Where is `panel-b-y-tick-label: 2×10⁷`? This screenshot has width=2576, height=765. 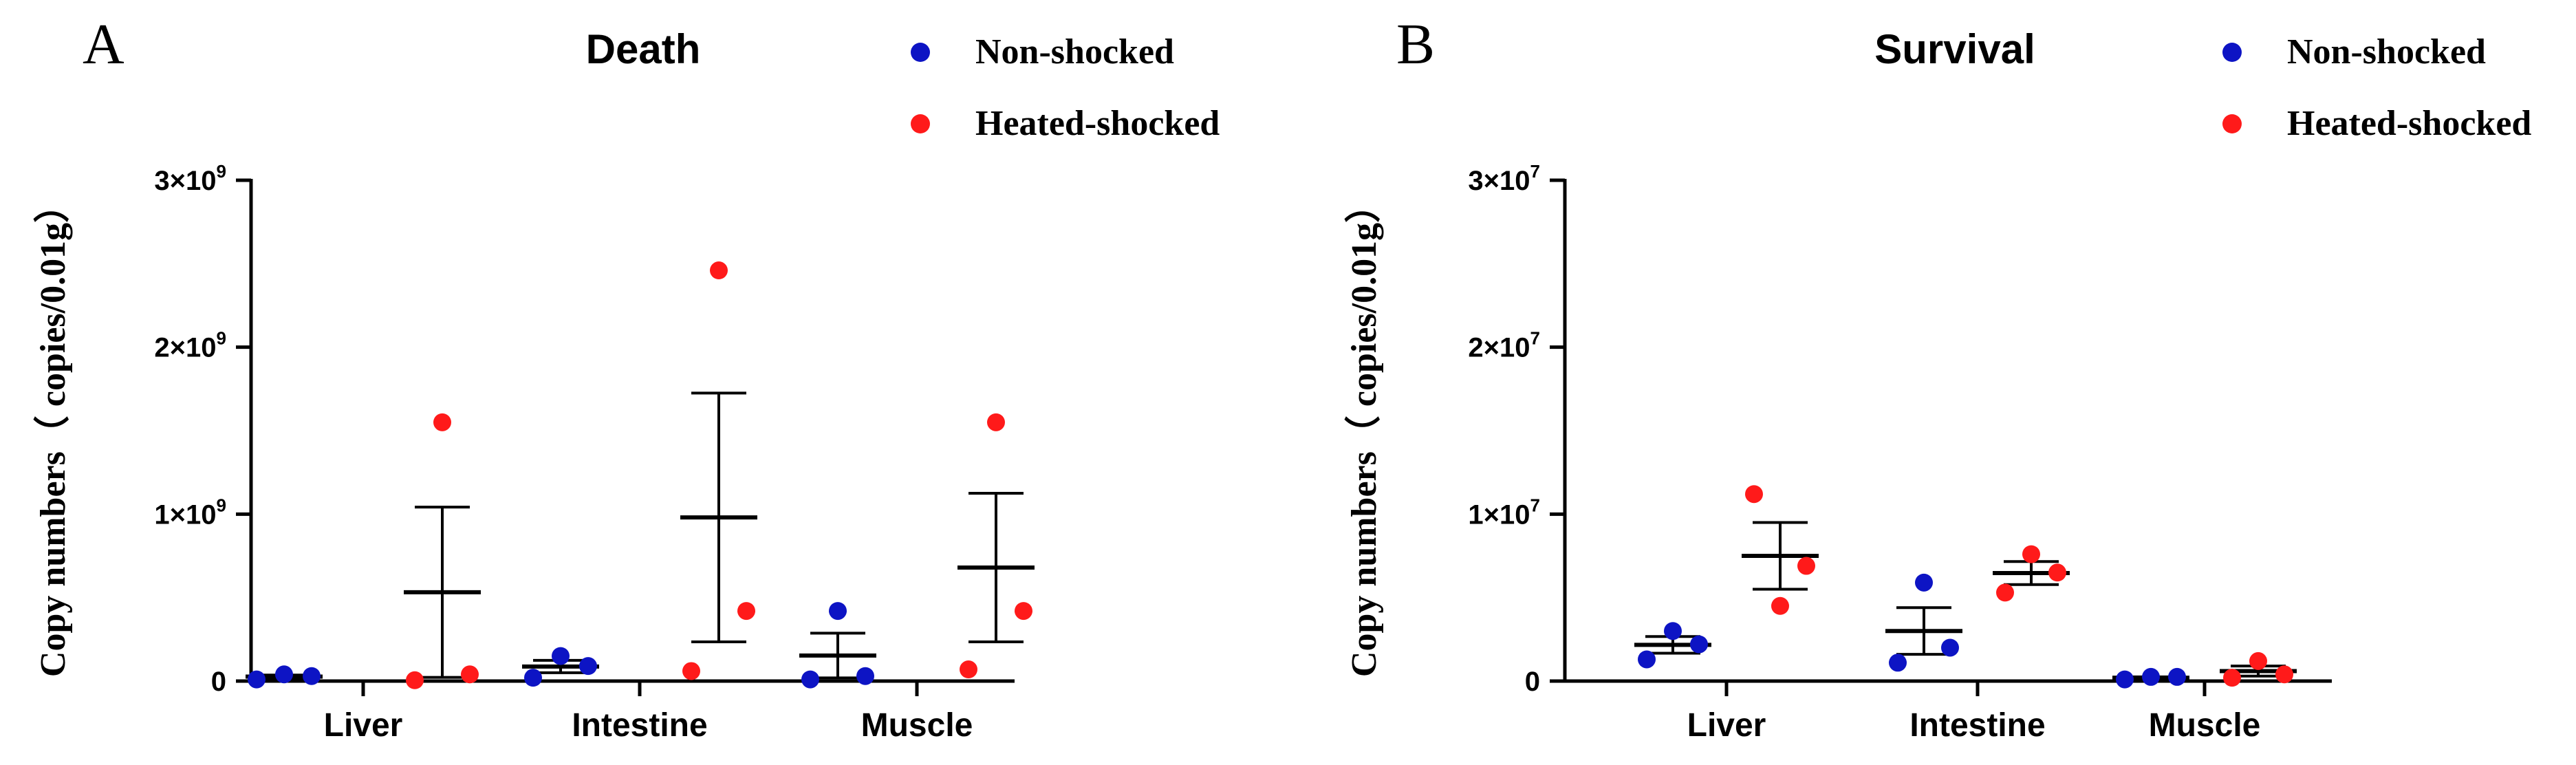 panel-b-y-tick-label: 2×10⁷ is located at coordinates (1504, 345).